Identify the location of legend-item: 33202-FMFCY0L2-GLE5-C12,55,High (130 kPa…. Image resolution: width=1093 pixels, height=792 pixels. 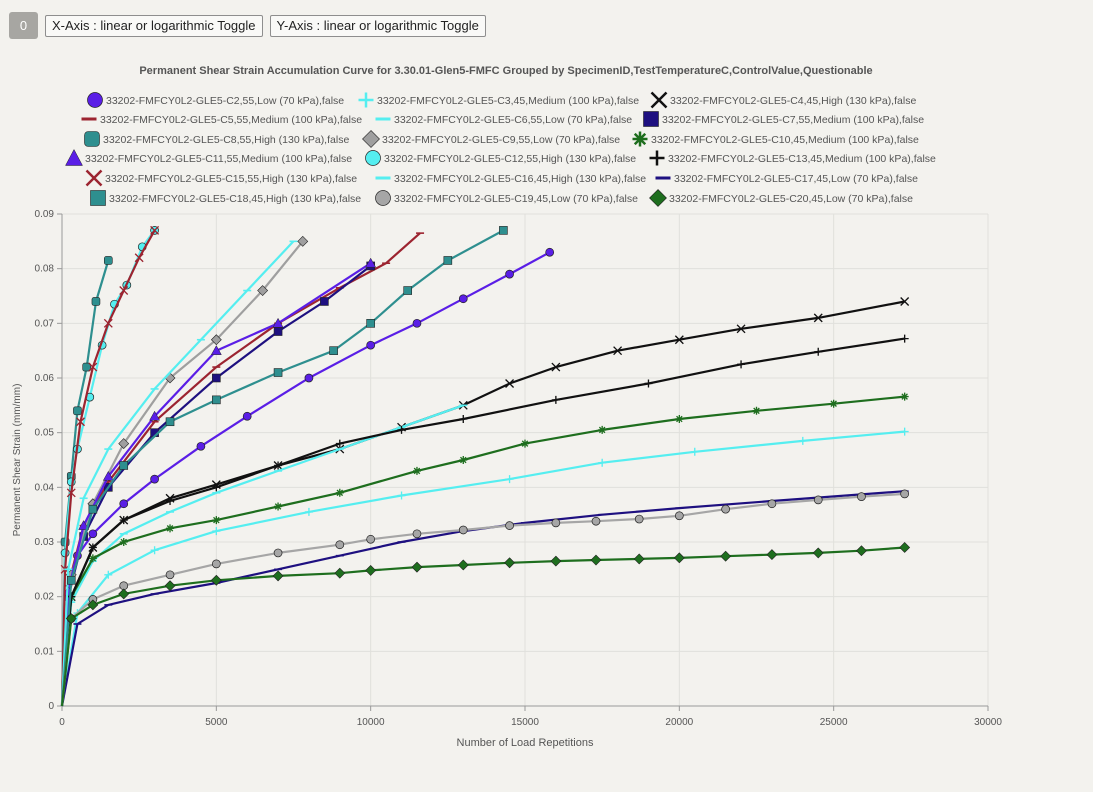
(501, 158).